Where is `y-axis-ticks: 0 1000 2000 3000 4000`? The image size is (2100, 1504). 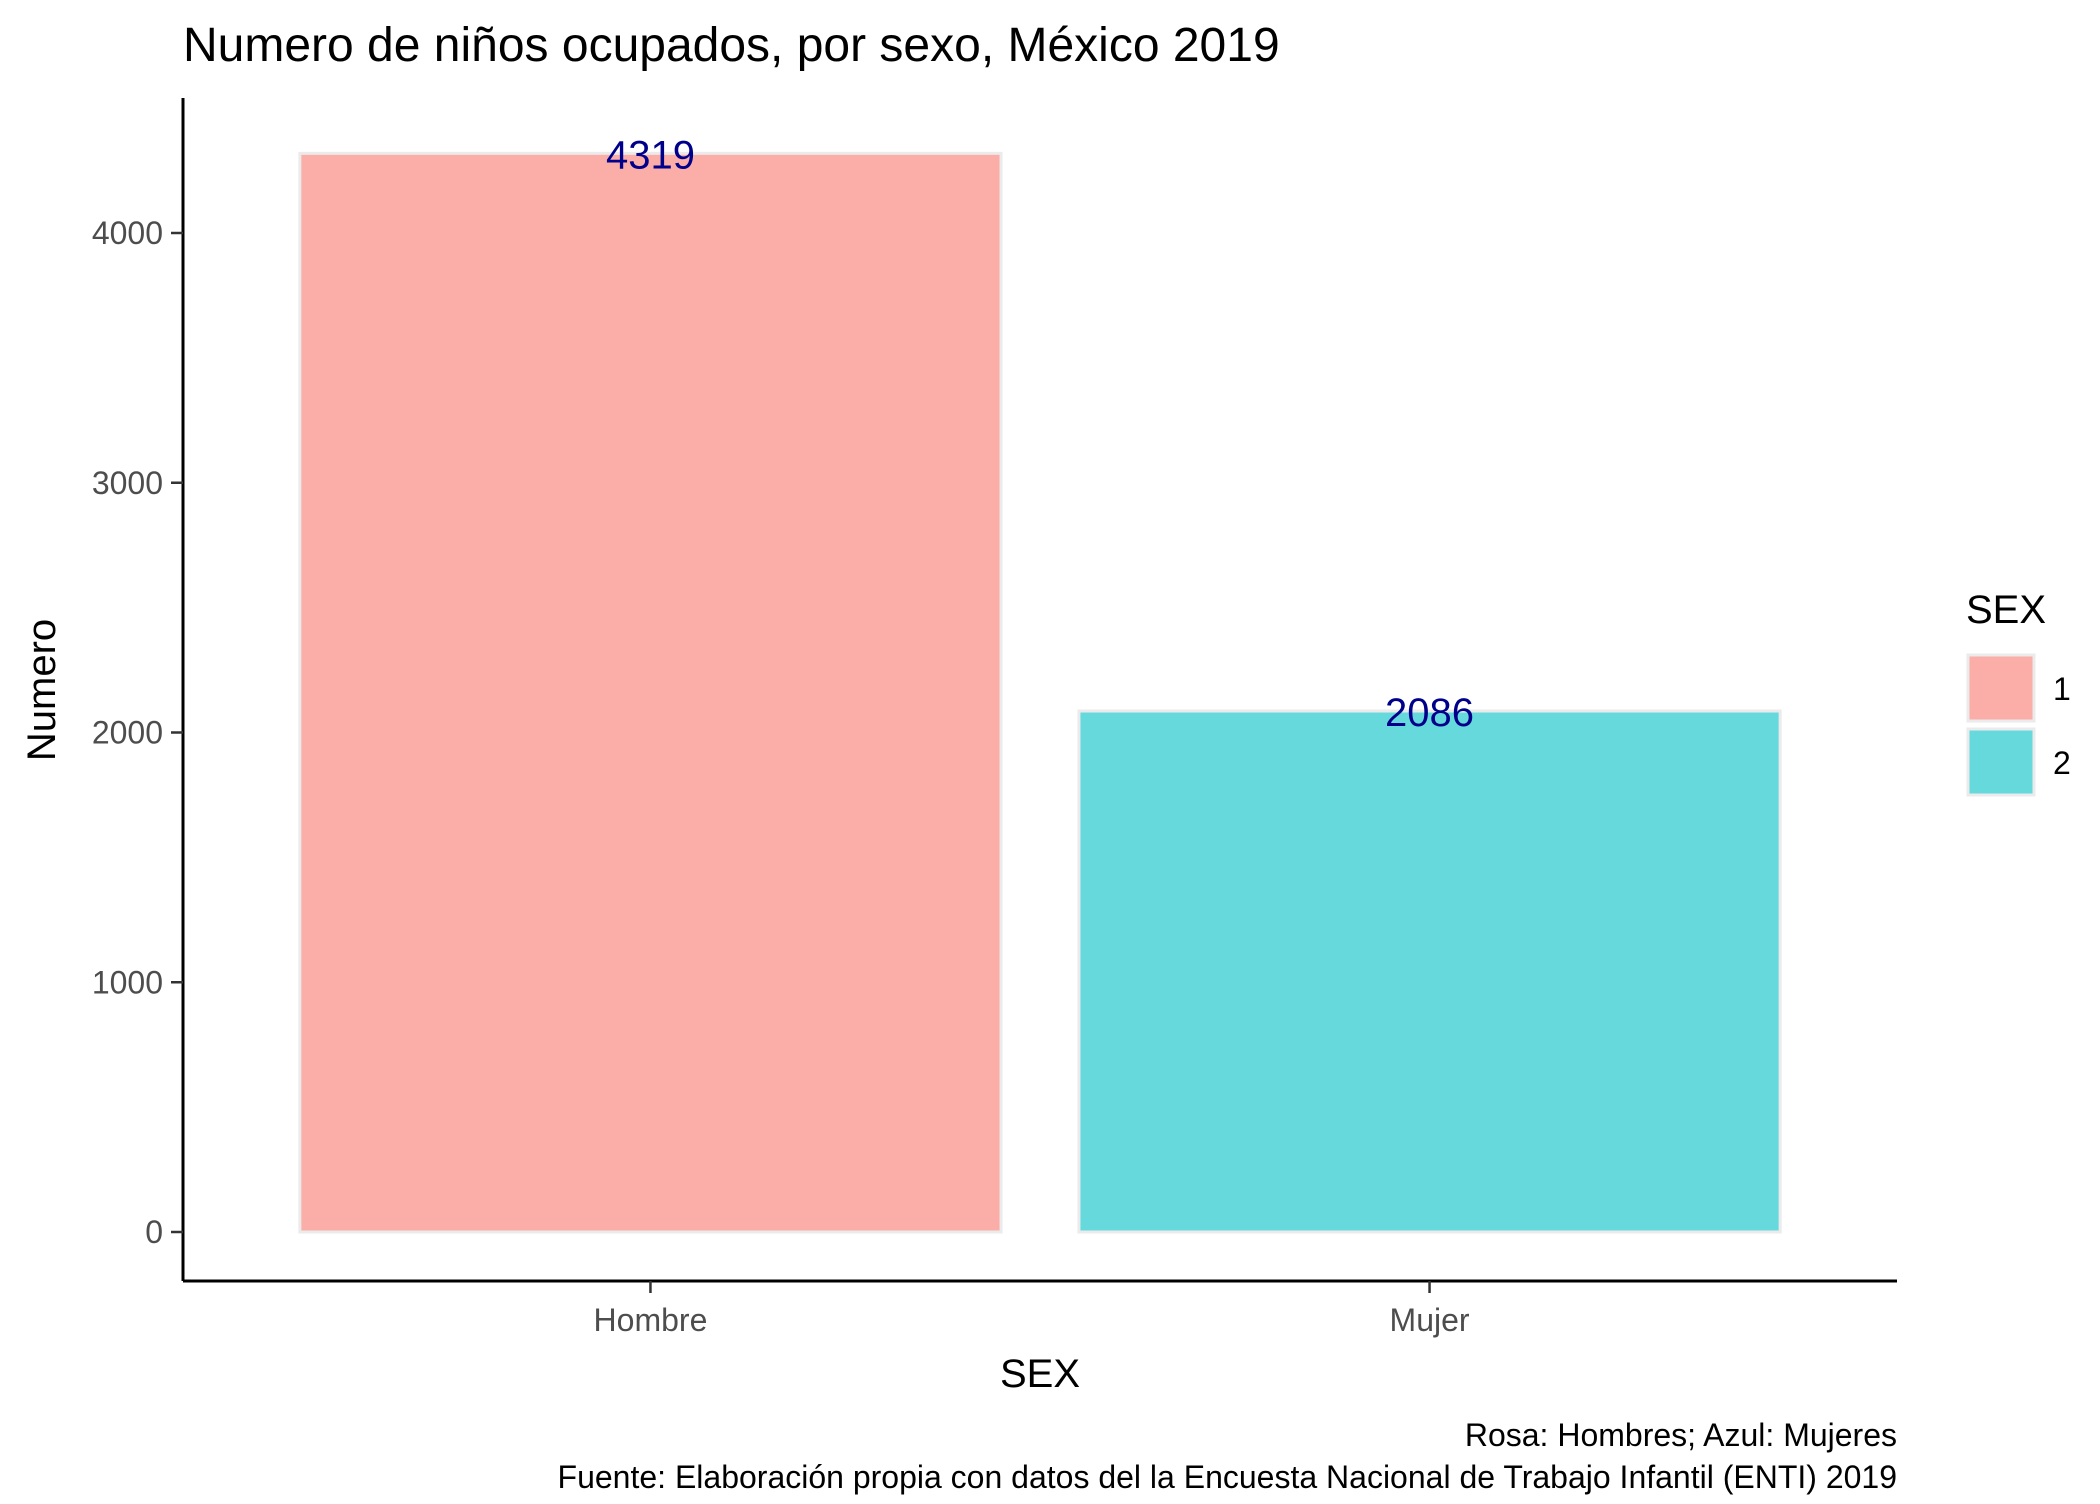 y-axis-ticks: 0 1000 2000 3000 4000 is located at coordinates (137, 732).